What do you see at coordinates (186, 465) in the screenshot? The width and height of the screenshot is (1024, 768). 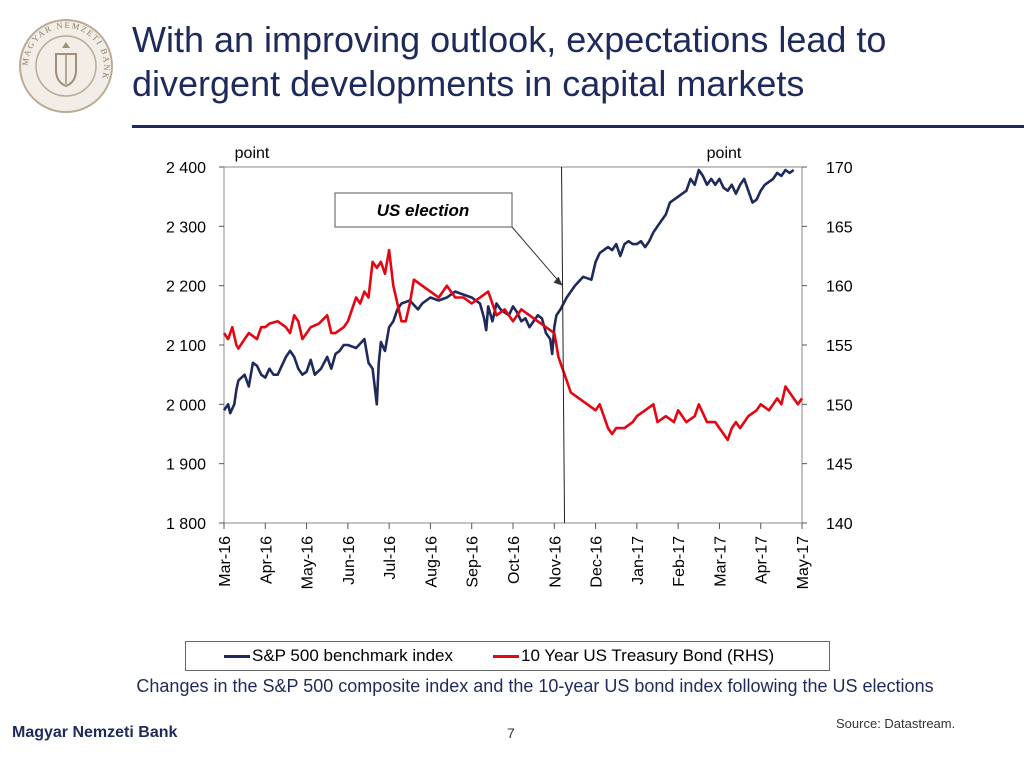 I see `y-left-tick-label: 1 900` at bounding box center [186, 465].